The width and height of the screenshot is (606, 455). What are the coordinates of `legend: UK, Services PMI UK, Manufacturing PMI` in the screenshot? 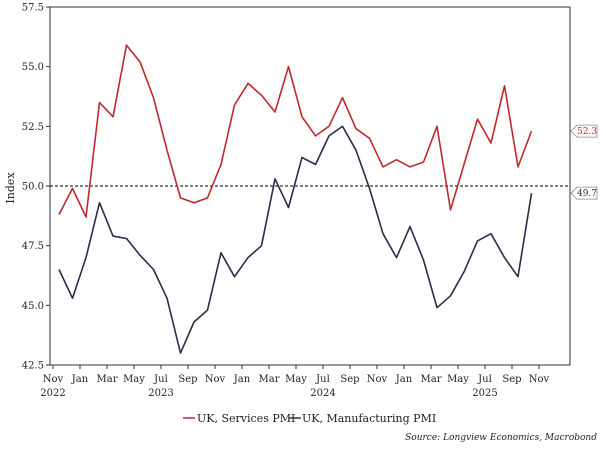 It's located at (309, 418).